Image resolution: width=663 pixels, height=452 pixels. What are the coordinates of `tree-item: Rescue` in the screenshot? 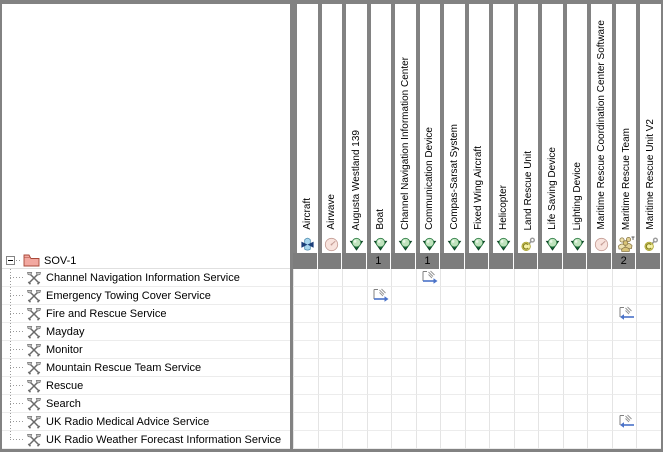 It's located at (146, 386).